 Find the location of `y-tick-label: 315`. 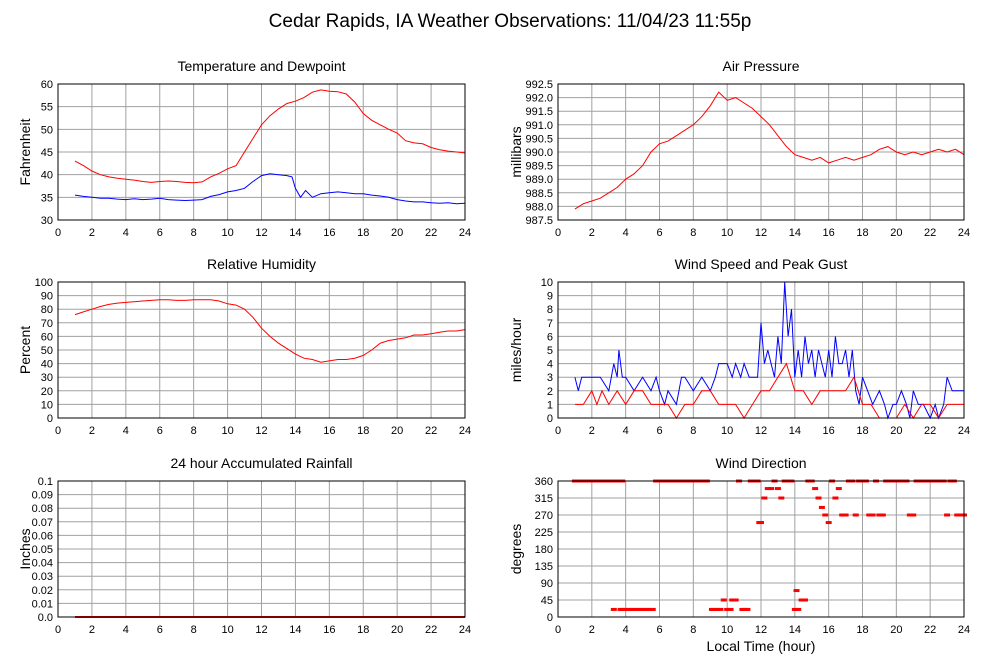

y-tick-label: 315 is located at coordinates (544, 499).